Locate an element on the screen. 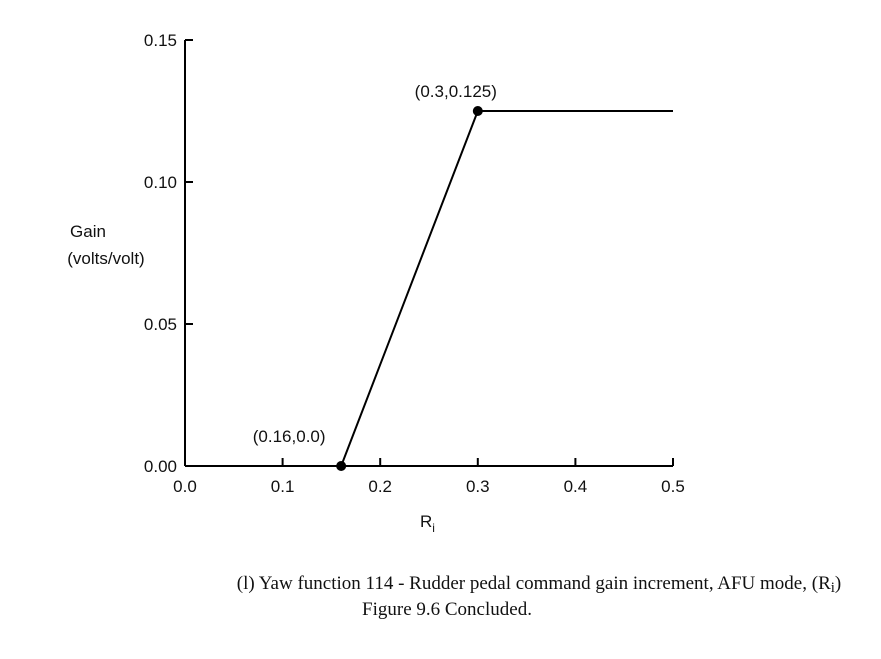 The image size is (881, 659). figure-label: Figure 9.6 Concluded. is located at coordinates (447, 609).